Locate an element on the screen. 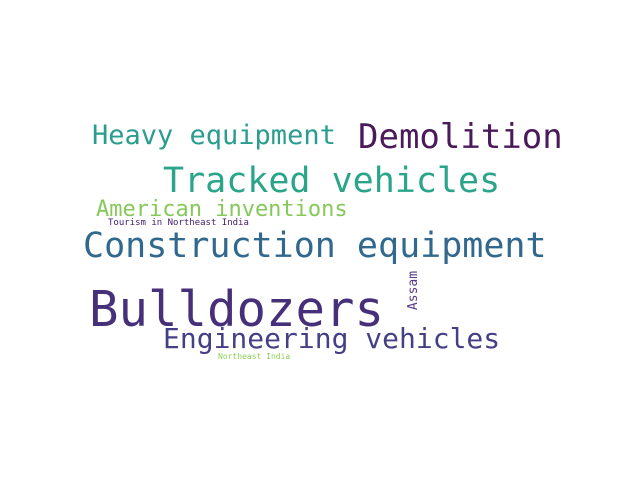  word-engineering-vehicles: Engineering vehicles is located at coordinates (332, 338).